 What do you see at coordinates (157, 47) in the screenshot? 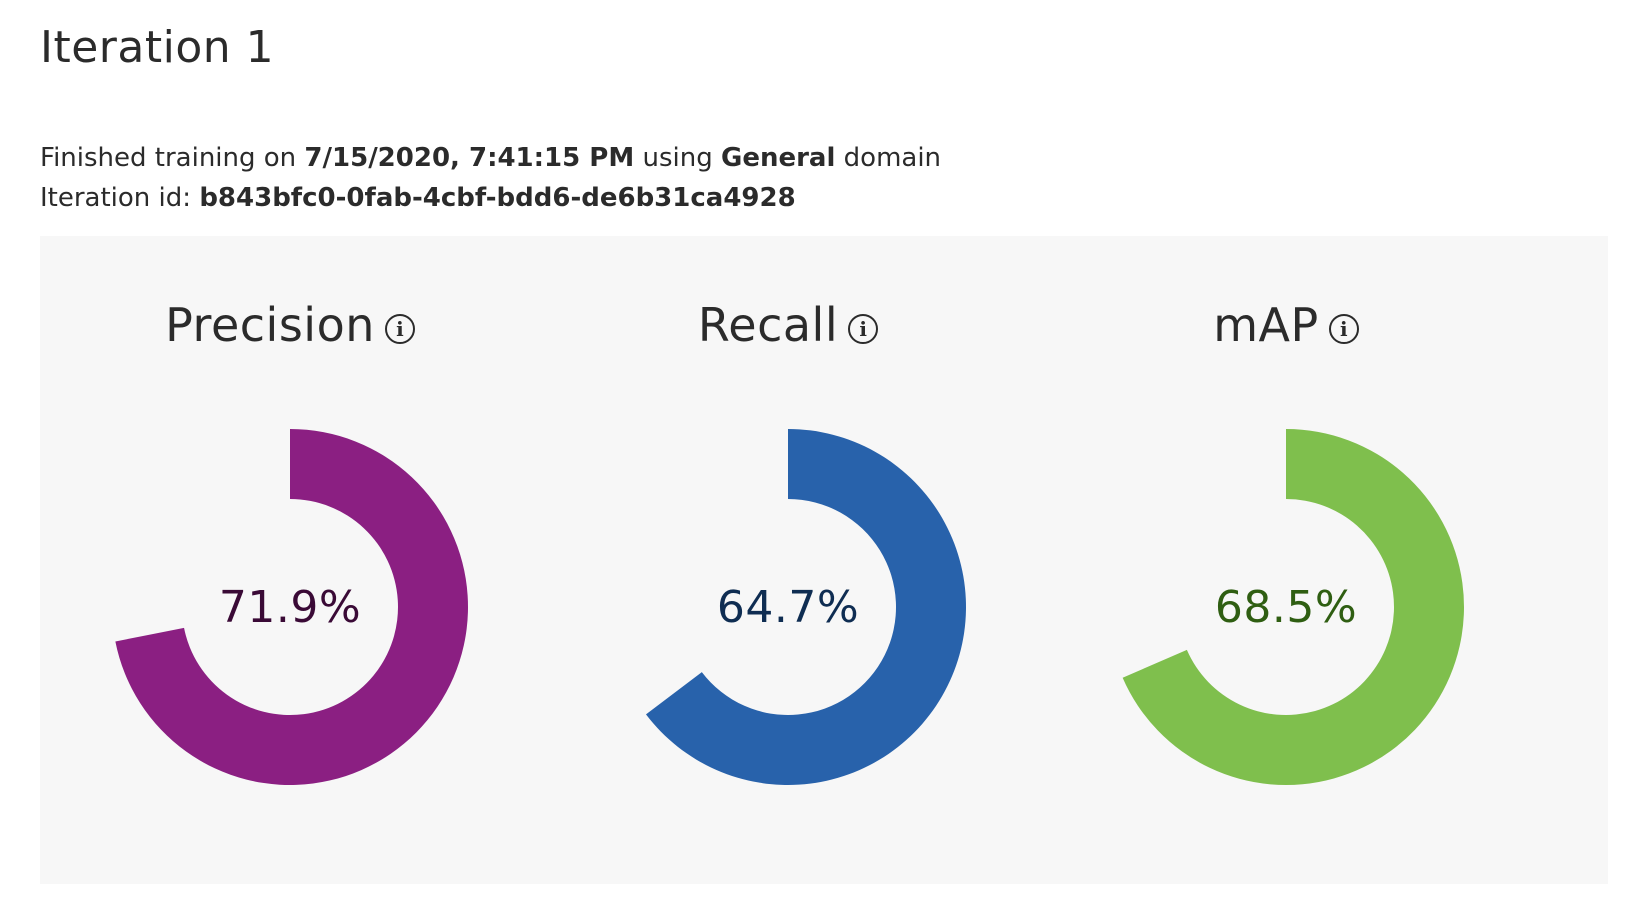
I see `page-title: Iteration 1` at bounding box center [157, 47].